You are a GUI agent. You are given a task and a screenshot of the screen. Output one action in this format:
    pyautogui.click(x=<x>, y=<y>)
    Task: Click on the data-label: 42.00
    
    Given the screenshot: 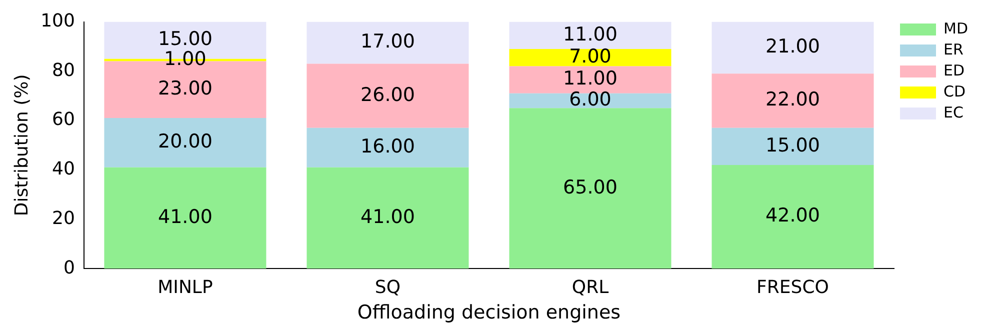 What is the action you would take?
    pyautogui.click(x=793, y=215)
    